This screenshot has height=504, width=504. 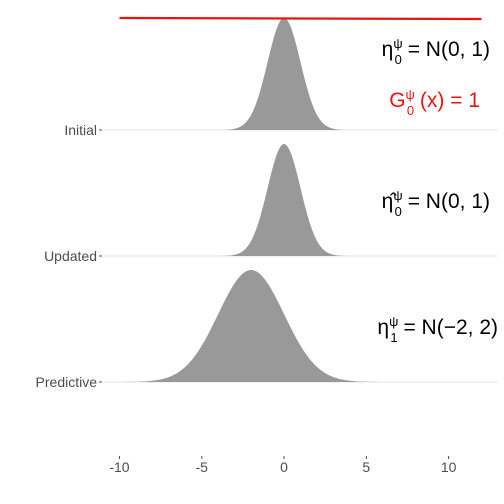 I want to click on annotation-predictive-eta-superscript: ψ, so click(x=393, y=321).